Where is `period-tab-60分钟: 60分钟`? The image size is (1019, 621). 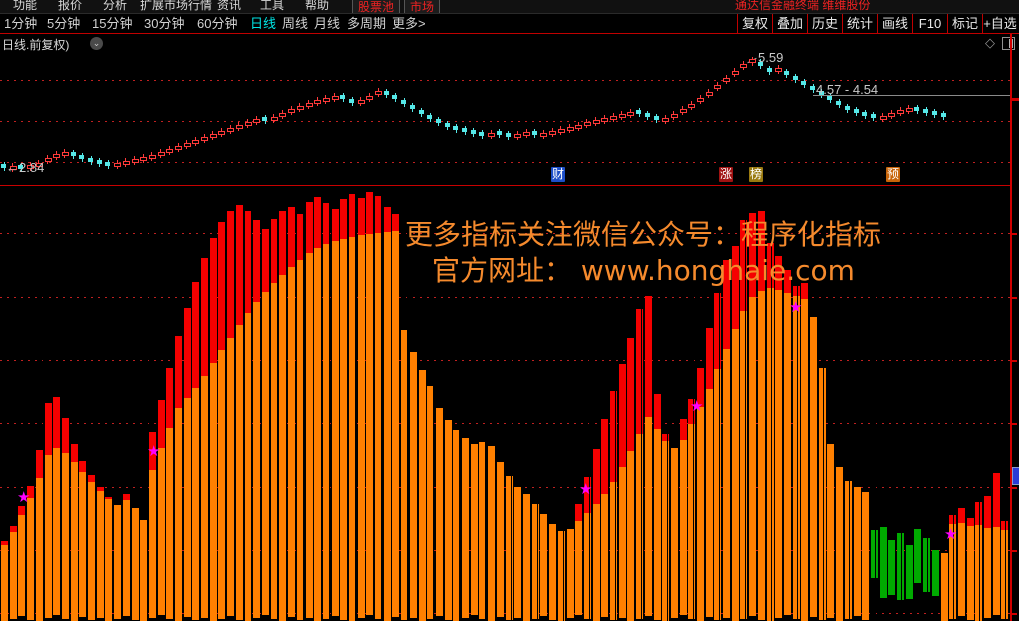 period-tab-60分钟: 60分钟 is located at coordinates (217, 23).